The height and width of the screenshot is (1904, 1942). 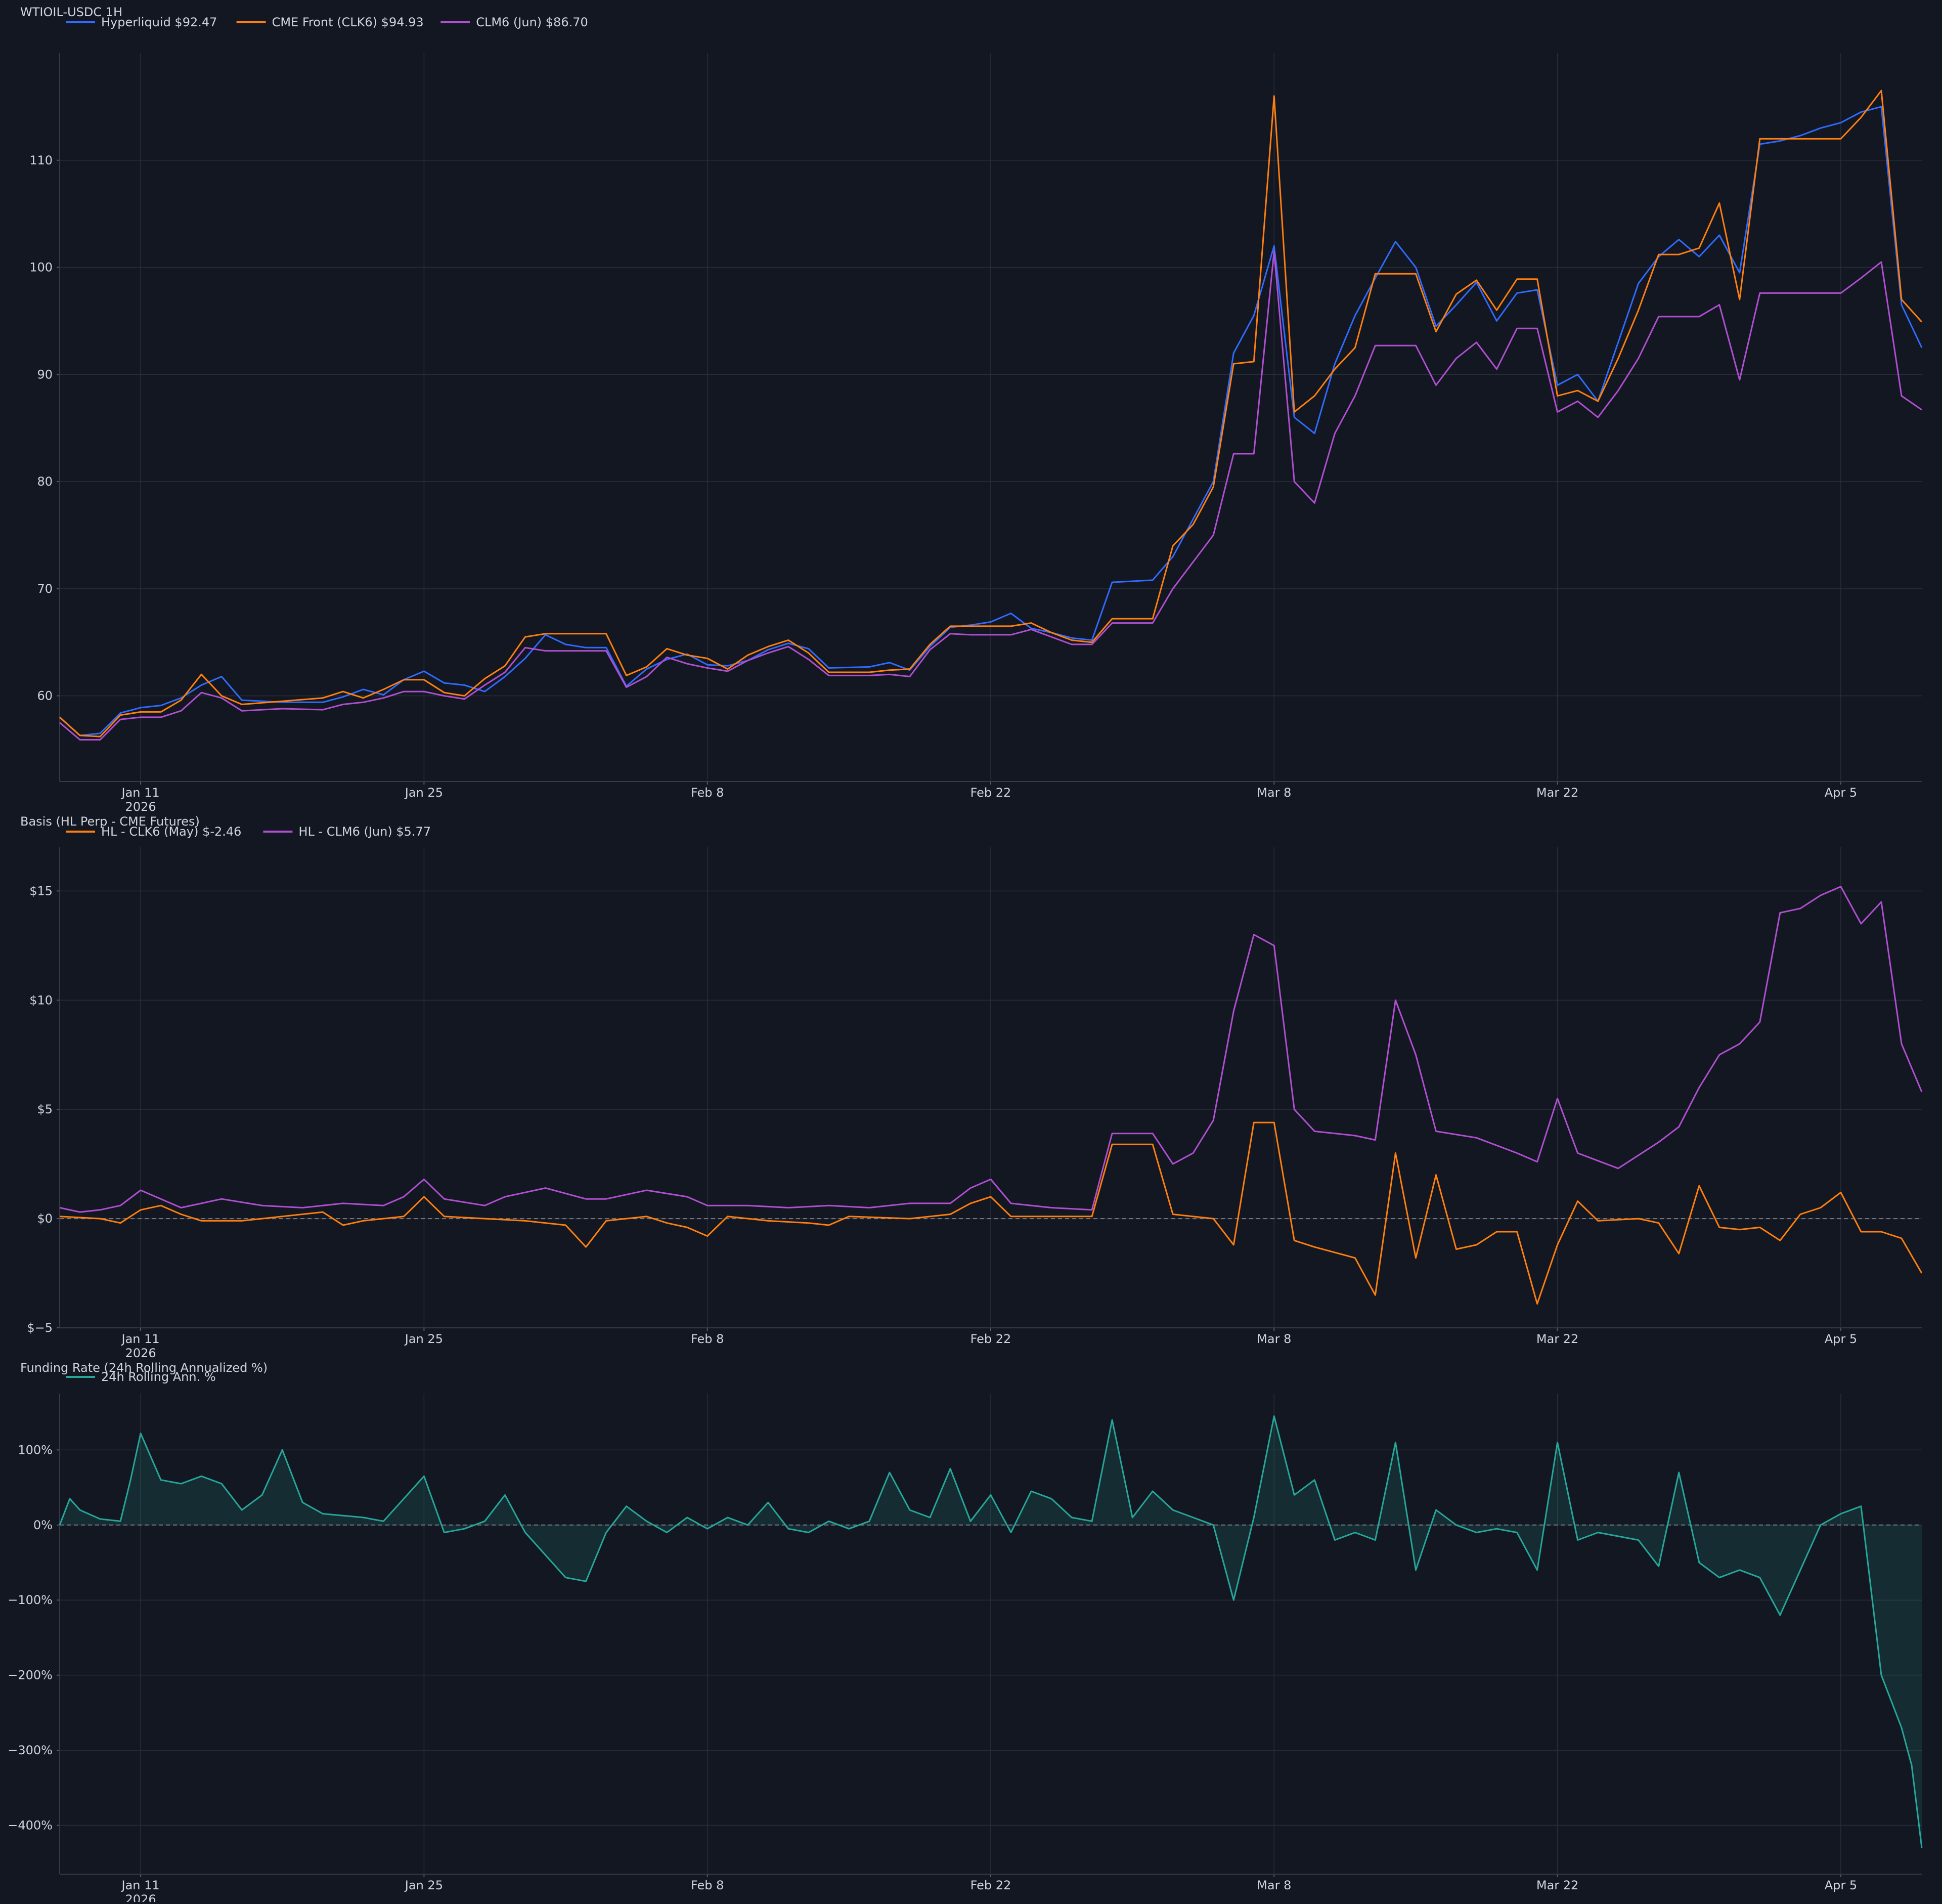 I want to click on y-tick-label: −300%, so click(x=30, y=1750).